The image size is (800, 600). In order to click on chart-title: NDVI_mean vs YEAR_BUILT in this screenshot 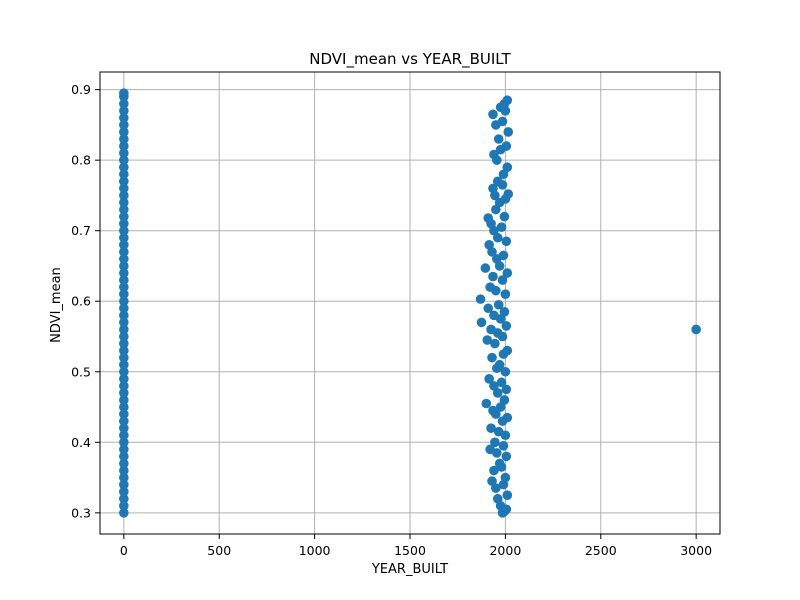, I will do `click(410, 59)`.